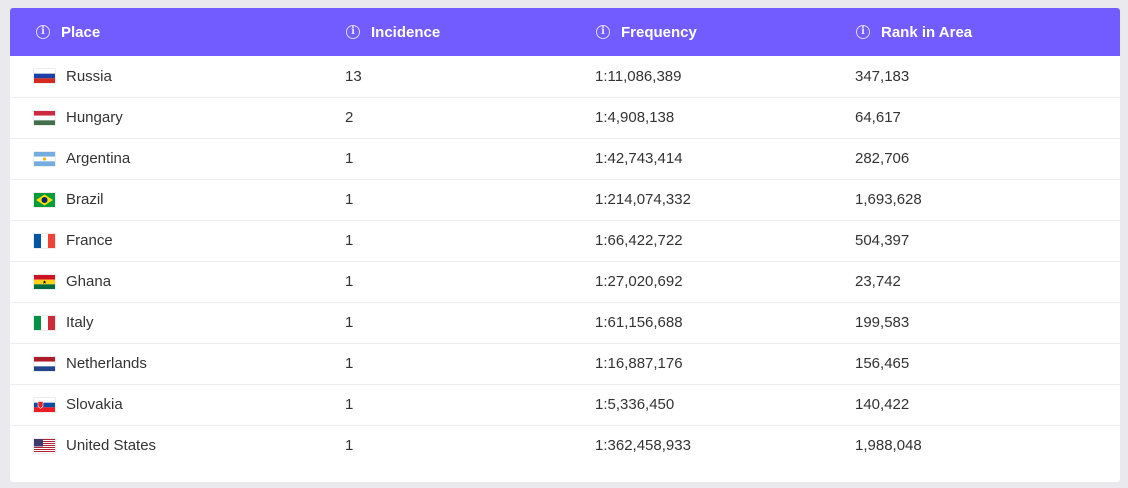 This screenshot has width=1128, height=488. I want to click on frequency-cell: 1:27,020,692, so click(639, 281).